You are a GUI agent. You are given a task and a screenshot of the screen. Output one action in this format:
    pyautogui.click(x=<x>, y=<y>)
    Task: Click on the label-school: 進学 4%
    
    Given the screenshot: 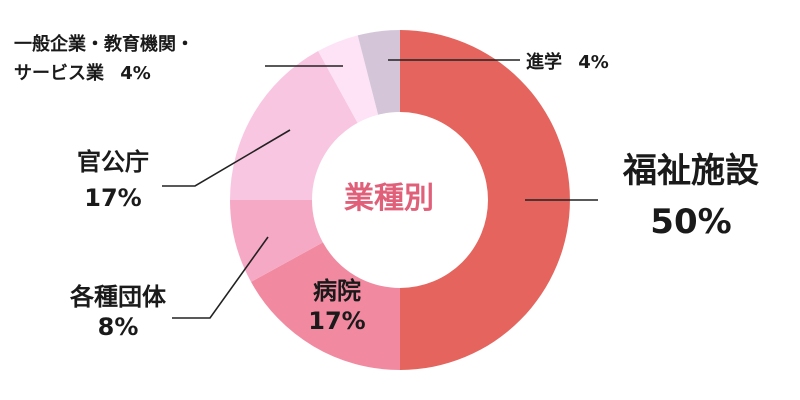 What is the action you would take?
    pyautogui.click(x=596, y=63)
    